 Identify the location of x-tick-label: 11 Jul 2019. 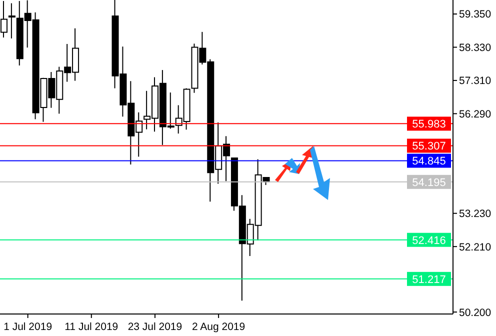
(91, 327).